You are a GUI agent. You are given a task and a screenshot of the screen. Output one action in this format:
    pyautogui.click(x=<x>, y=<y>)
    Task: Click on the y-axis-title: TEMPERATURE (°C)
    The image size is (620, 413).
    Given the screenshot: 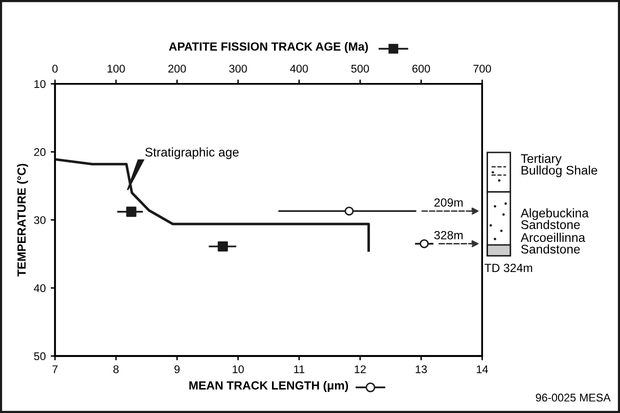 What is the action you would take?
    pyautogui.click(x=22, y=220)
    